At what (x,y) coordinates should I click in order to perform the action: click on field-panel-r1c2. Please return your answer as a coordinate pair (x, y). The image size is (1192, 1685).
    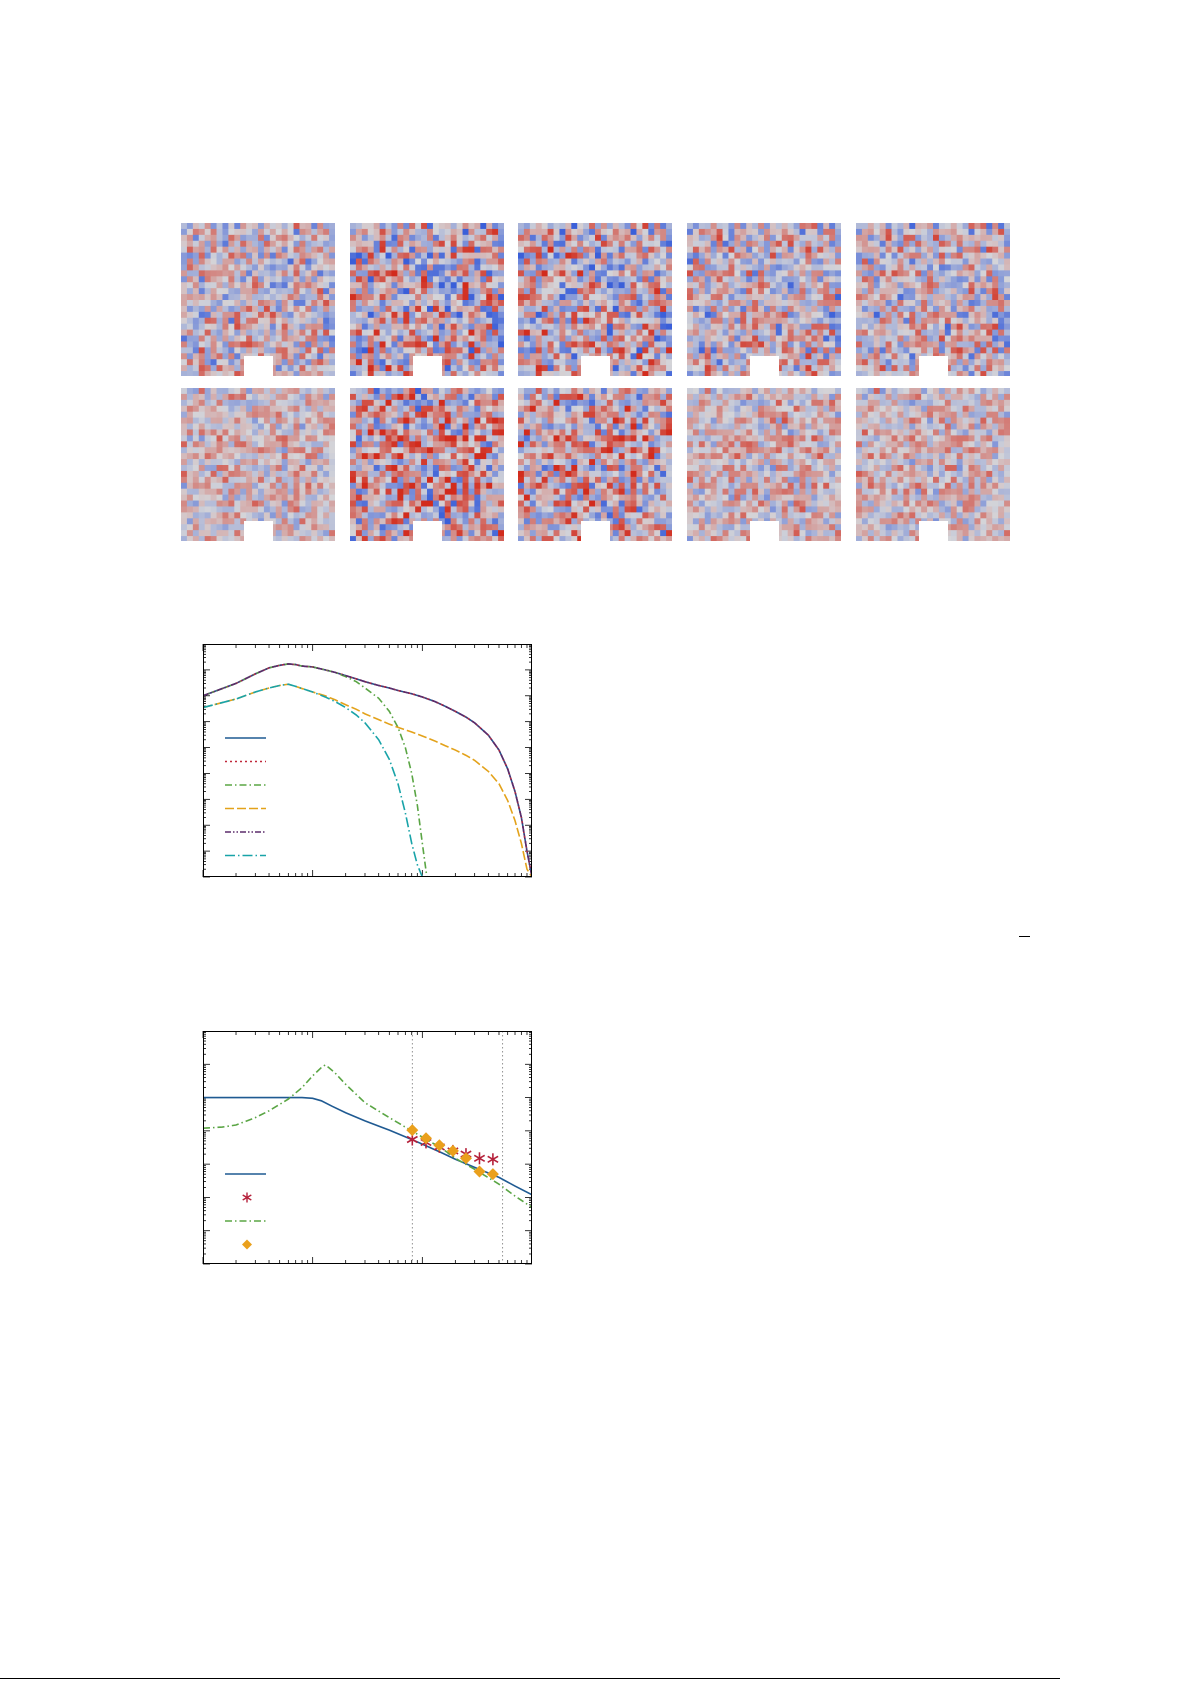
    Looking at the image, I should click on (427, 299).